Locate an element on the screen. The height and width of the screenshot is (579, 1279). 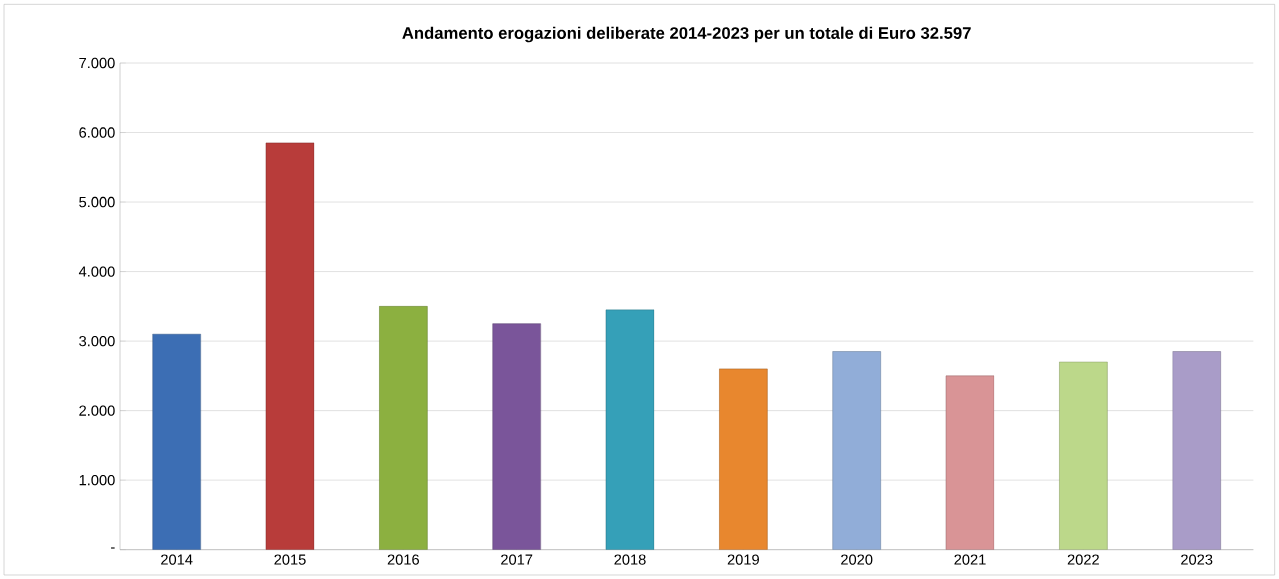
x-tick-label: 2019 is located at coordinates (743, 559).